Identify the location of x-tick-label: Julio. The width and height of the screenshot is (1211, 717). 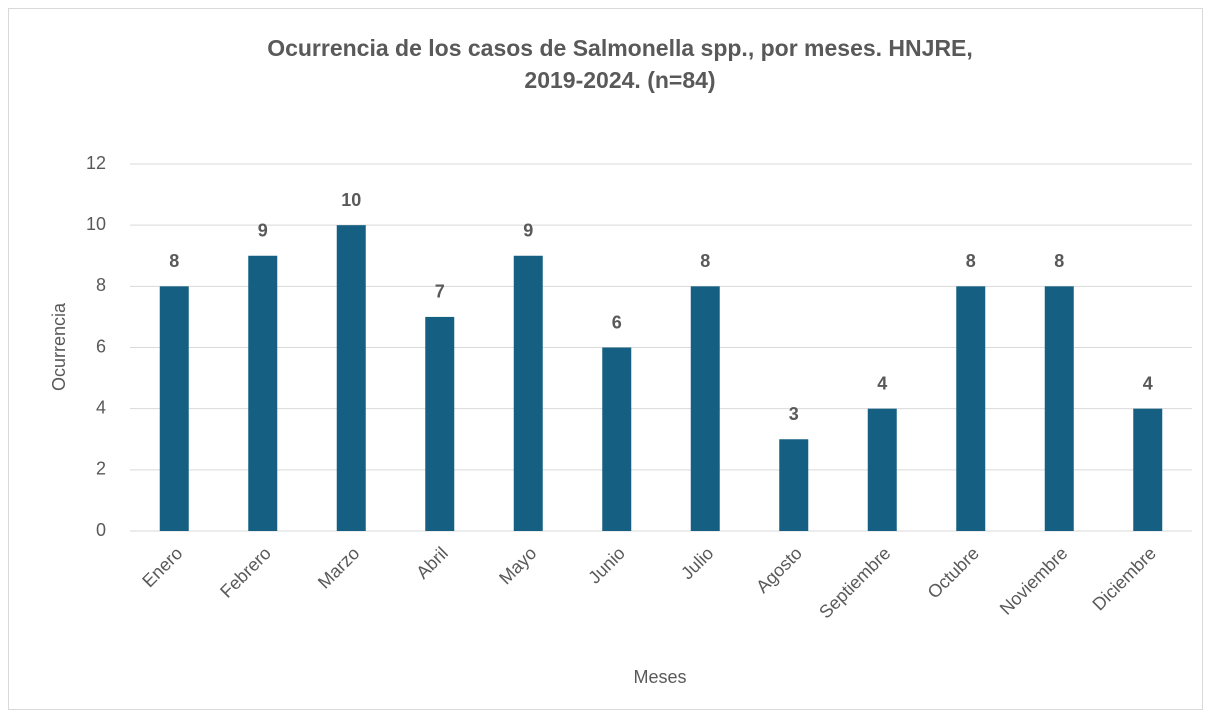
(697, 563).